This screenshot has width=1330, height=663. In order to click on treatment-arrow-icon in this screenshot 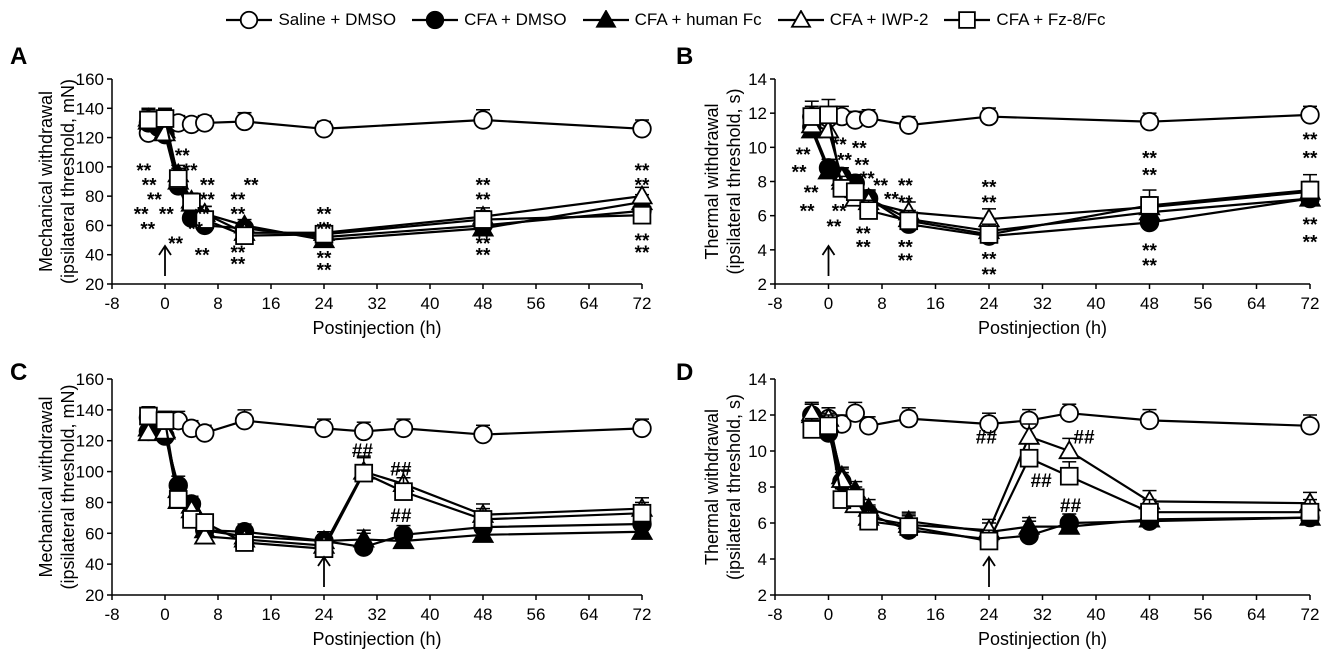, I will do `click(828, 260)`.